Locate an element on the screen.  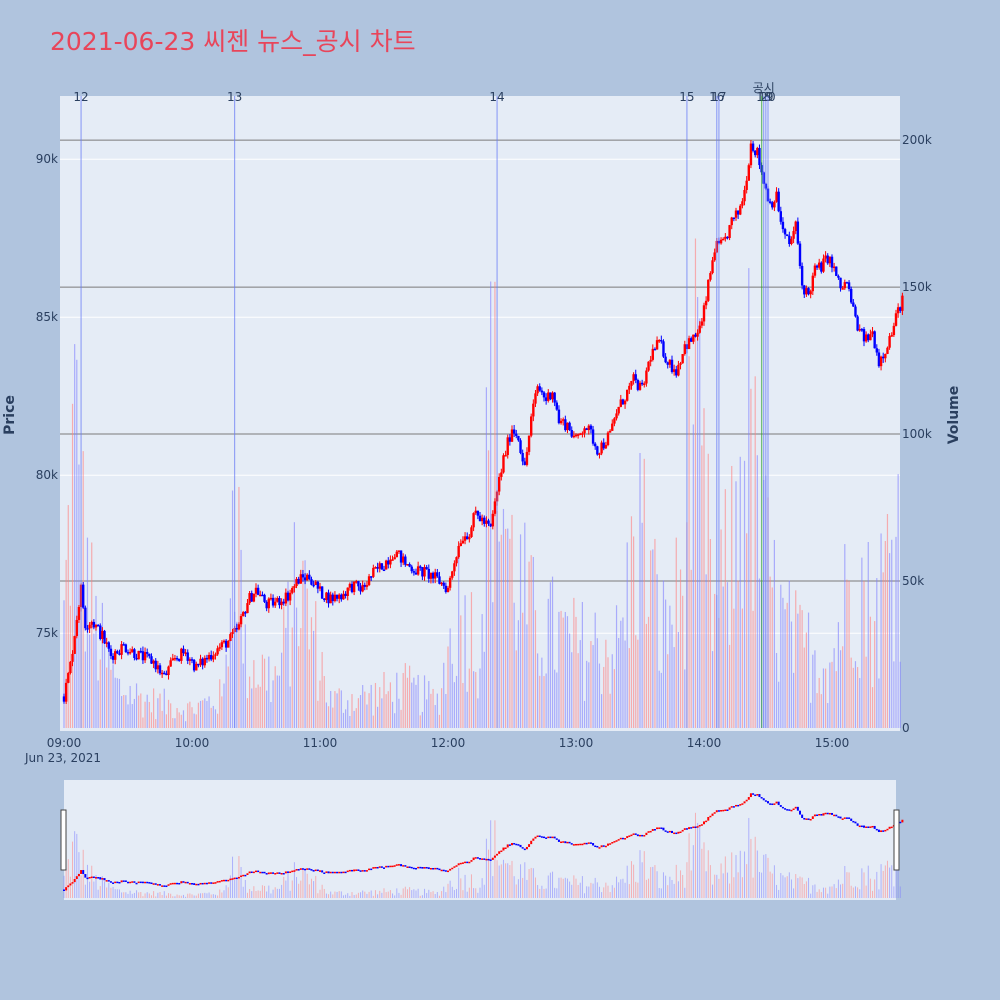
range-slider-left-handle is located at coordinates (63, 840).